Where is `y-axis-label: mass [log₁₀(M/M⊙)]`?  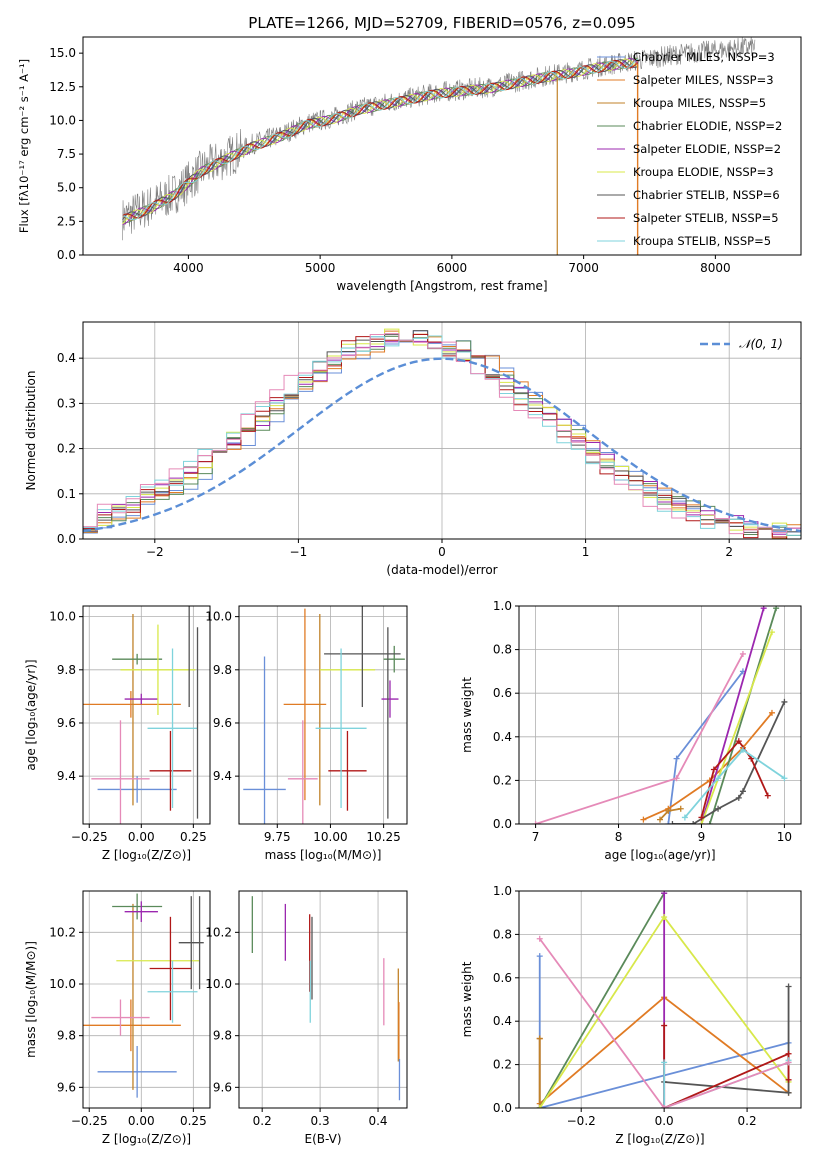 y-axis-label: mass [log₁₀(M/M⊙)] is located at coordinates (31, 999).